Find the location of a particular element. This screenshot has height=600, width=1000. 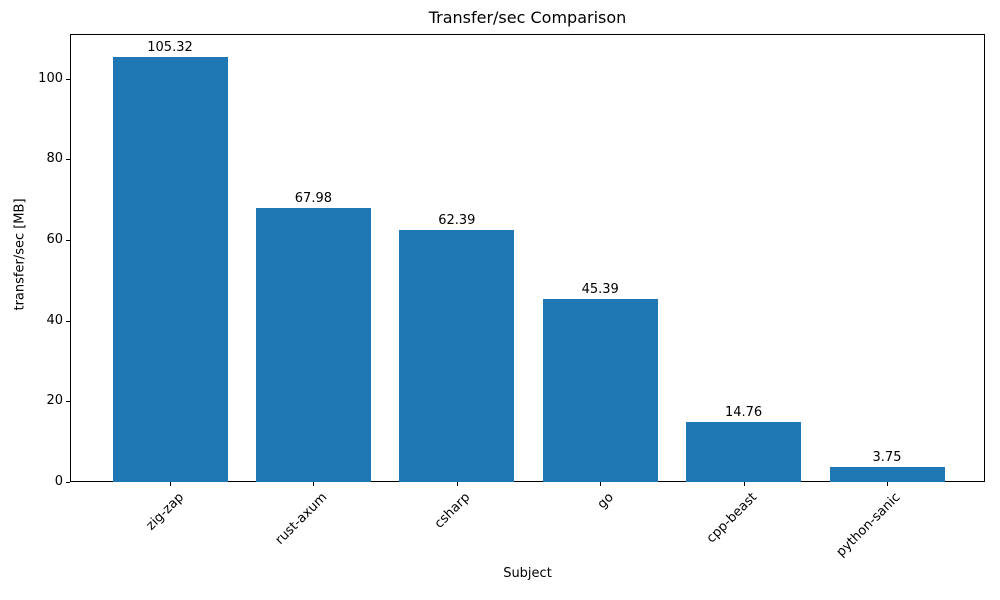

bar-value-label: 45.39 is located at coordinates (600, 289).